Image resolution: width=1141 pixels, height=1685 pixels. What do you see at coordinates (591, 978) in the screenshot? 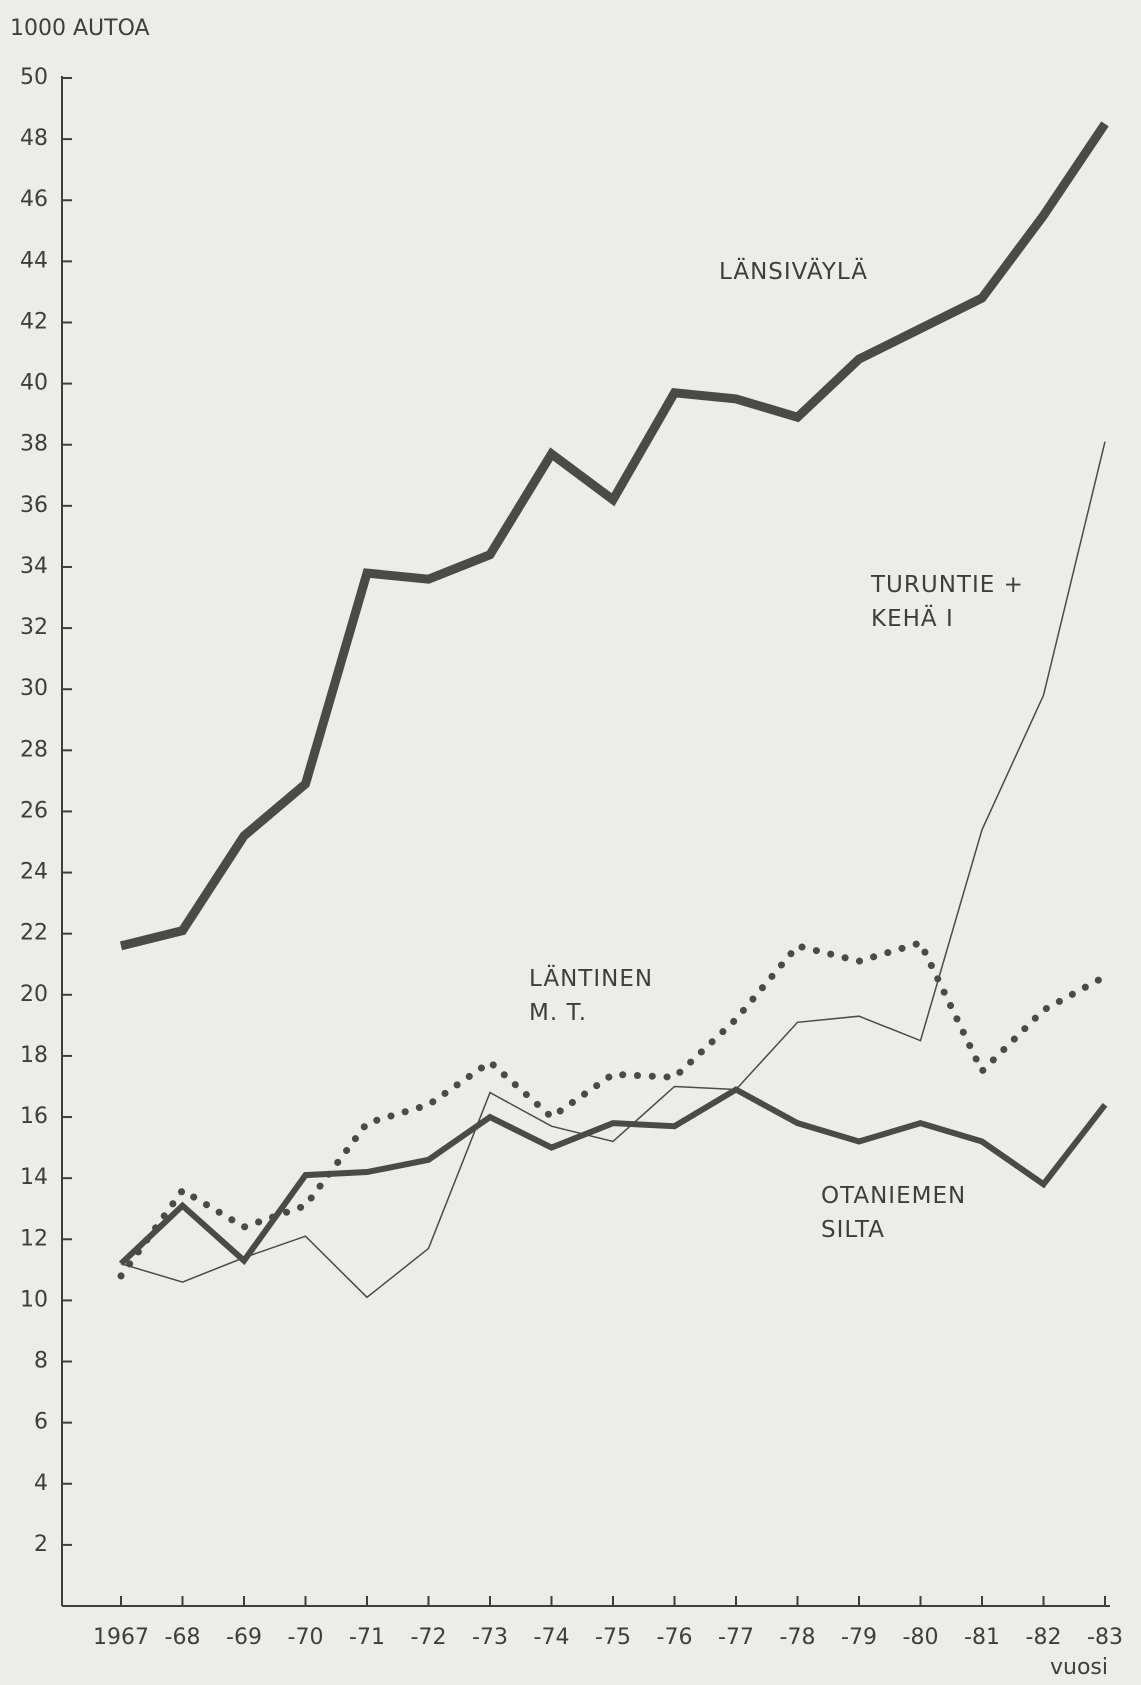
I see `series-label-line: LÄNTINEN` at bounding box center [591, 978].